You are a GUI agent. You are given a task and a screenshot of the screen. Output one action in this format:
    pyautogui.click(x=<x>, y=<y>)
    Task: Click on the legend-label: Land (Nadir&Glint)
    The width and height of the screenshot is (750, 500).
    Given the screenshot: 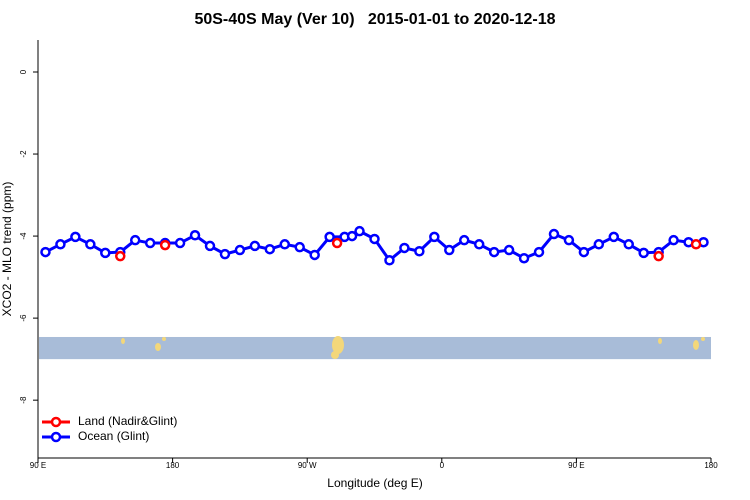 What is the action you would take?
    pyautogui.click(x=127, y=421)
    